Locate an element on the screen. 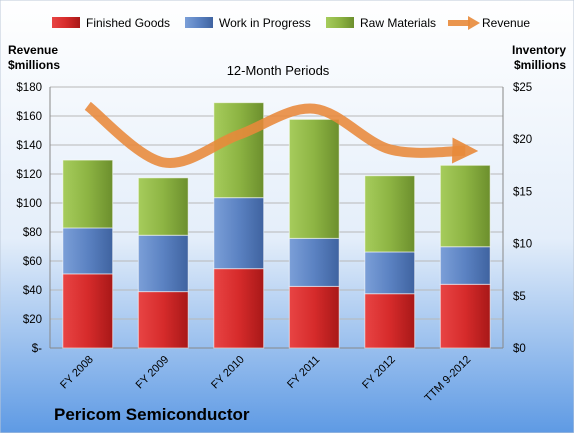 The height and width of the screenshot is (438, 574). right-tick-label: $25 is located at coordinates (522, 88).